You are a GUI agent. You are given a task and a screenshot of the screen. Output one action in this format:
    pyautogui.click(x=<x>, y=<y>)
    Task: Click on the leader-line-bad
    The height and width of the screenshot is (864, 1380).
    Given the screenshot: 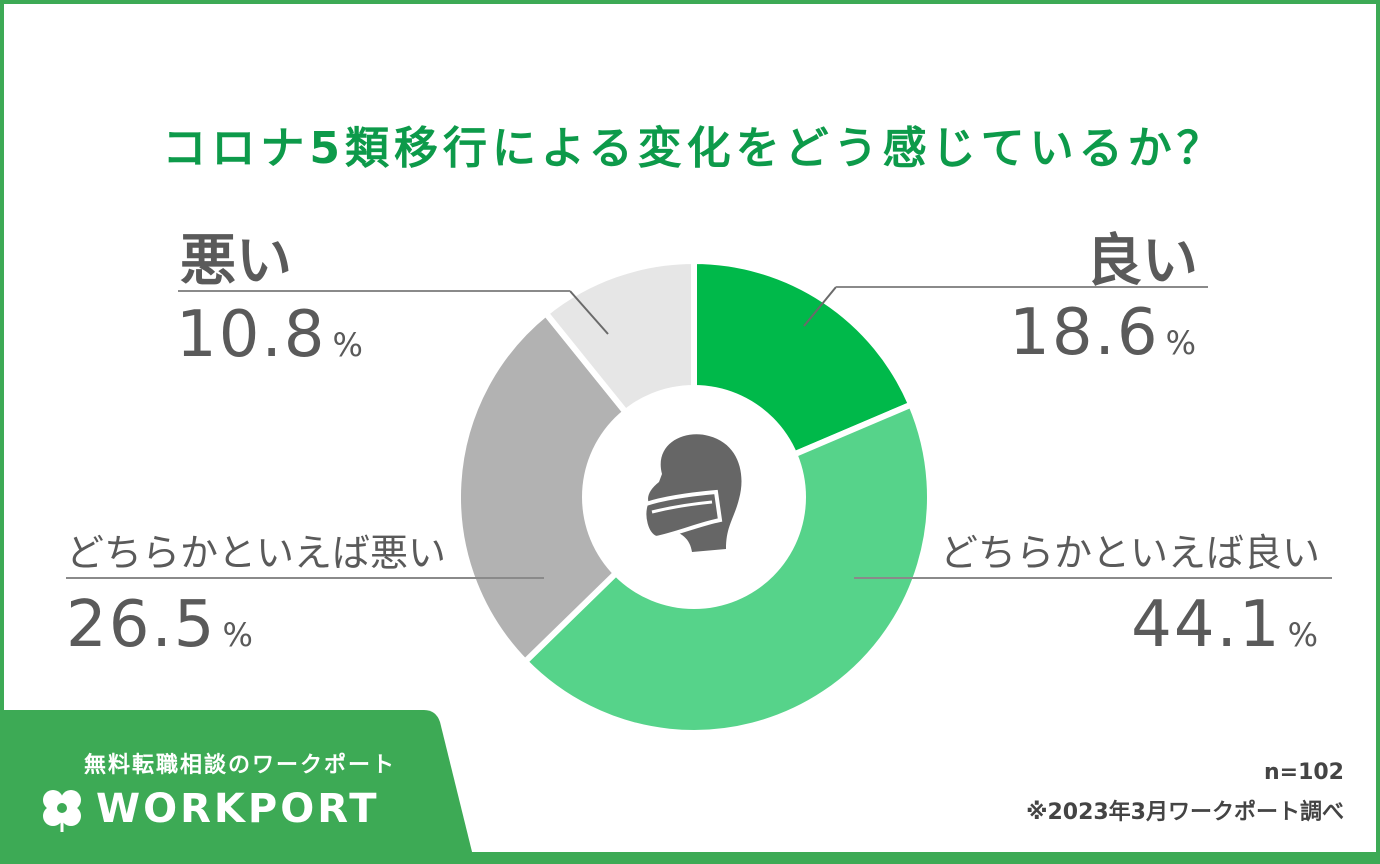 What is the action you would take?
    pyautogui.click(x=589, y=312)
    